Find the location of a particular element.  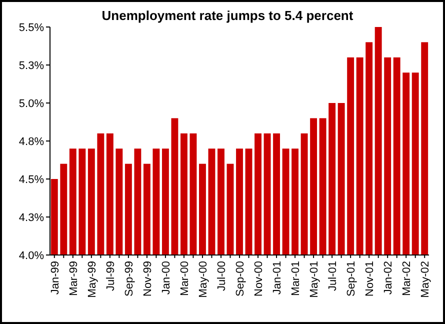

y-tick-label: 4.0% is located at coordinates (31, 256).